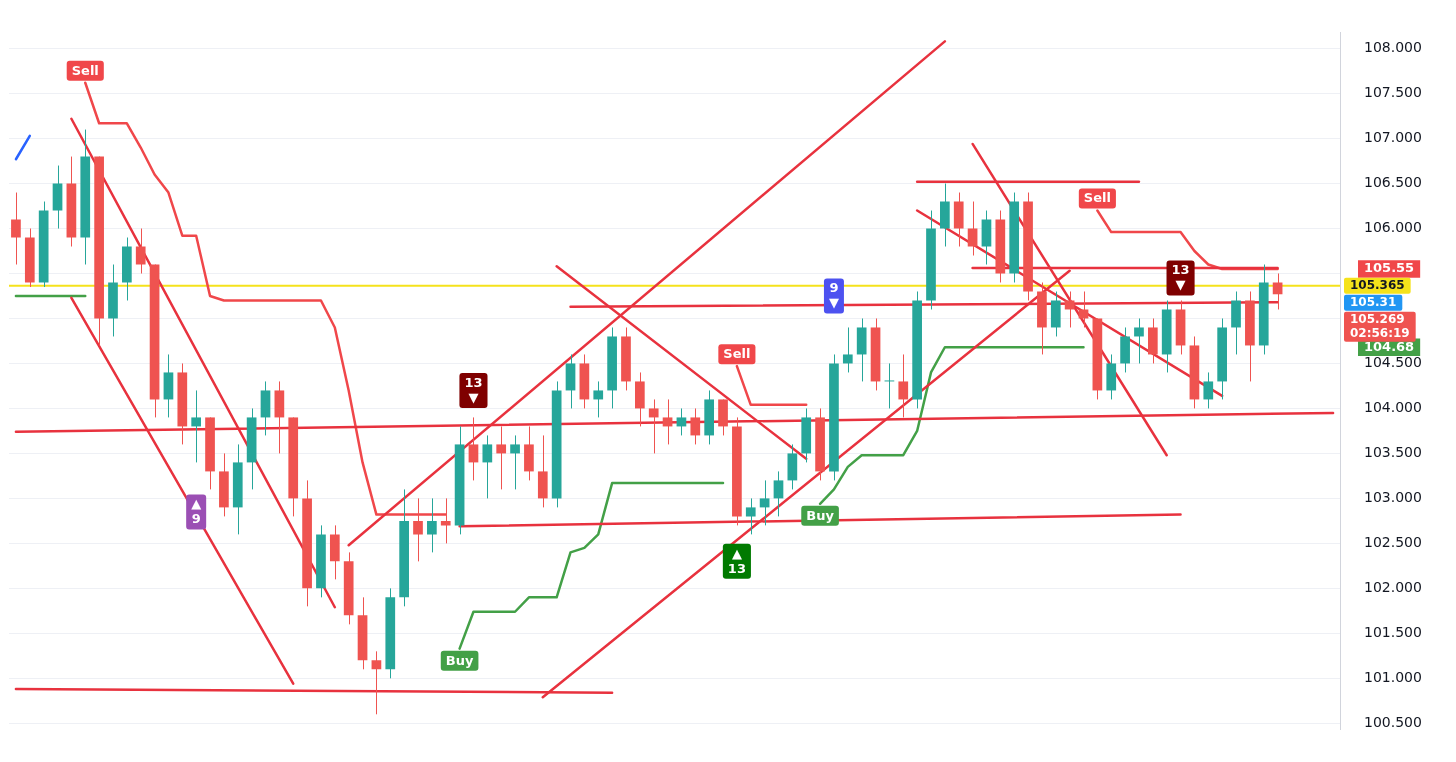  I want to click on y-tick-label: 104.000, so click(1393, 407).